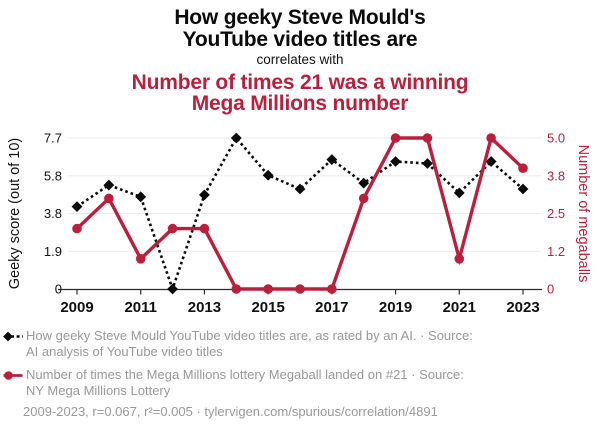  Describe the element at coordinates (300, 17) in the screenshot. I see `title-line-1: How geeky Steve Mould's` at that location.